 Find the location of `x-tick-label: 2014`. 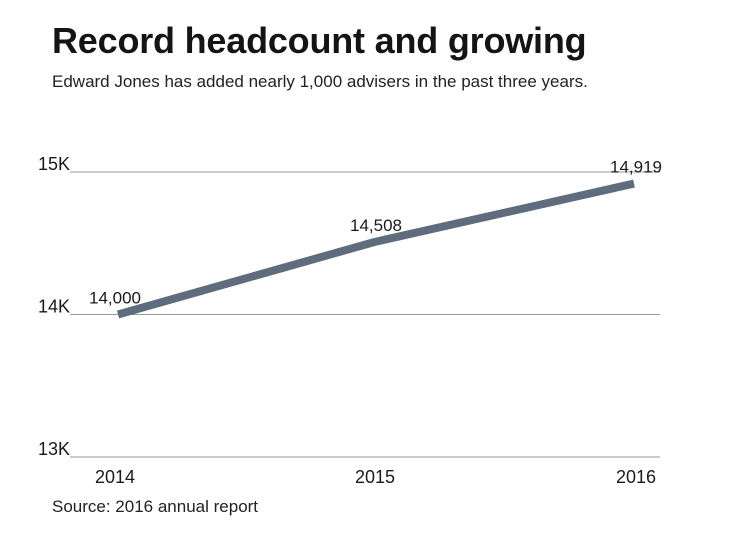

x-tick-label: 2014 is located at coordinates (115, 477).